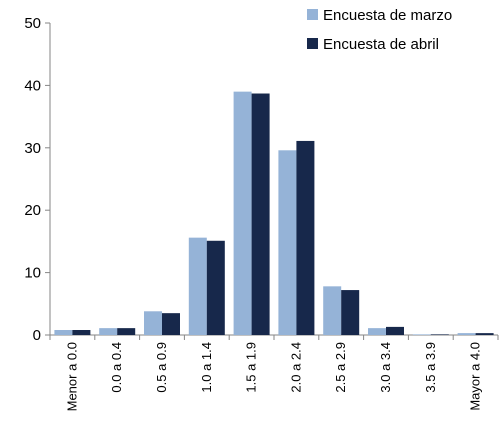  Describe the element at coordinates (379, 30) in the screenshot. I see `legend: Encuesta de marzo Encuesta de abril` at that location.